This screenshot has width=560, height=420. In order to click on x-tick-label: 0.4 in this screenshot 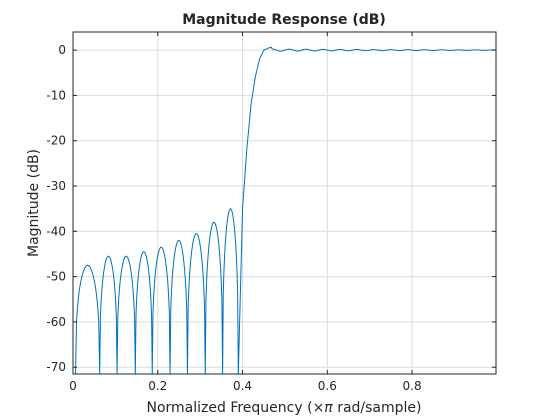, I will do `click(242, 386)`.